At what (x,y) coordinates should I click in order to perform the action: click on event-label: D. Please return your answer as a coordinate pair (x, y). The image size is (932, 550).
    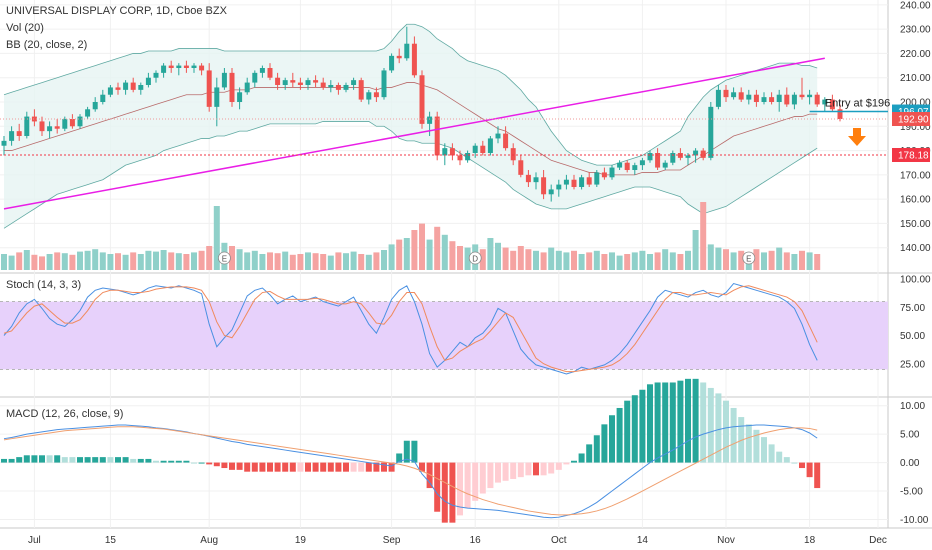
    Looking at the image, I should click on (475, 259).